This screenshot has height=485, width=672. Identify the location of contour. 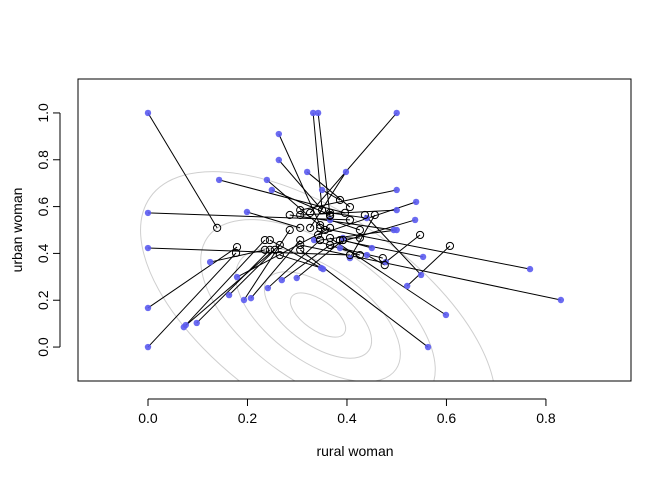
(318, 315).